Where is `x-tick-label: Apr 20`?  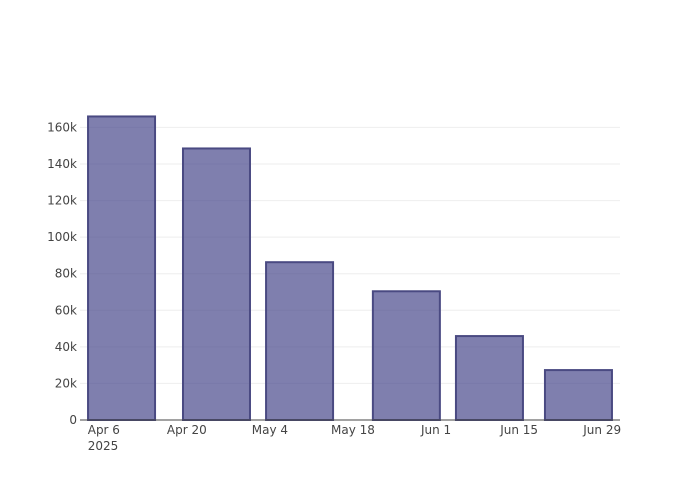 x-tick-label: Apr 20 is located at coordinates (187, 430).